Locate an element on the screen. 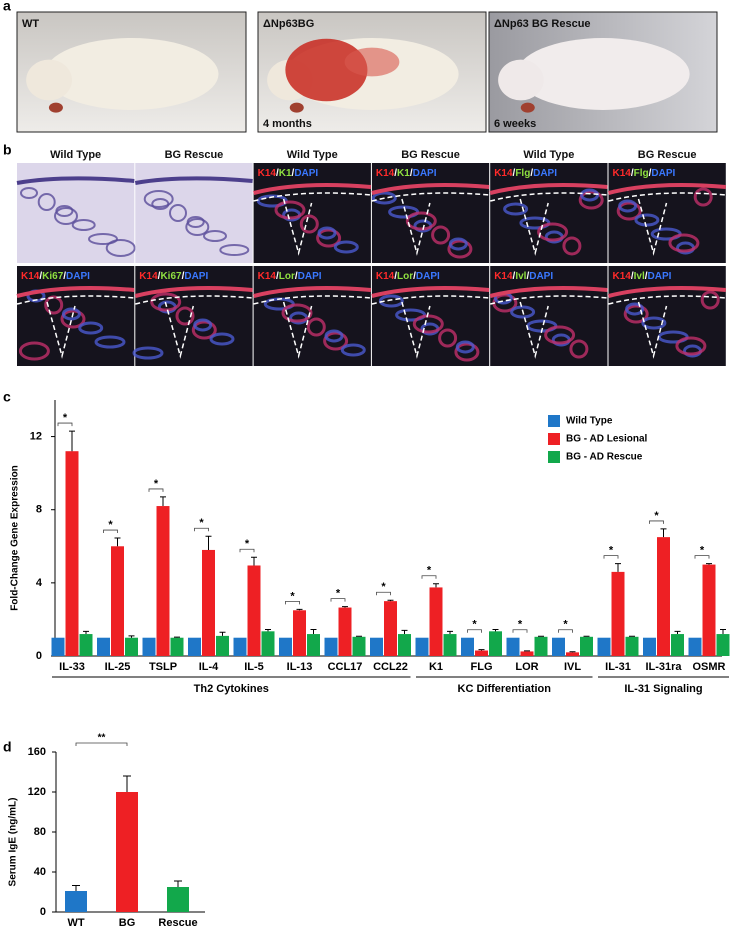 This screenshot has height=928, width=731. y-tick-label: 160 is located at coordinates (37, 752).